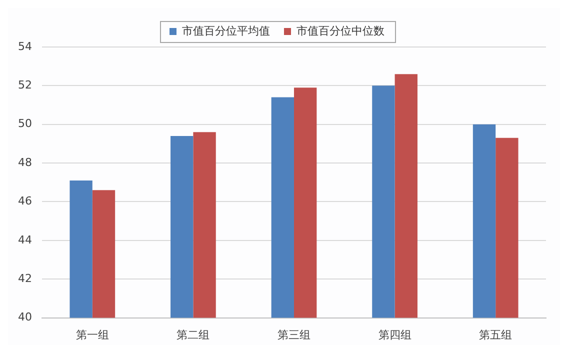 The width and height of the screenshot is (568, 353). What do you see at coordinates (395, 335) in the screenshot?
I see `x-tick-label: 第四组` at bounding box center [395, 335].